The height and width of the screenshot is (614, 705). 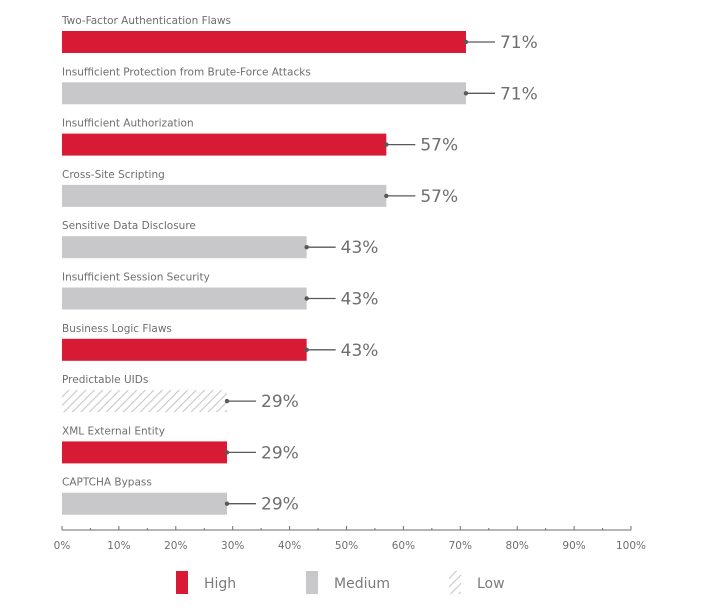 I want to click on bar-row: Predictable UIDs 29%, so click(x=180, y=393).